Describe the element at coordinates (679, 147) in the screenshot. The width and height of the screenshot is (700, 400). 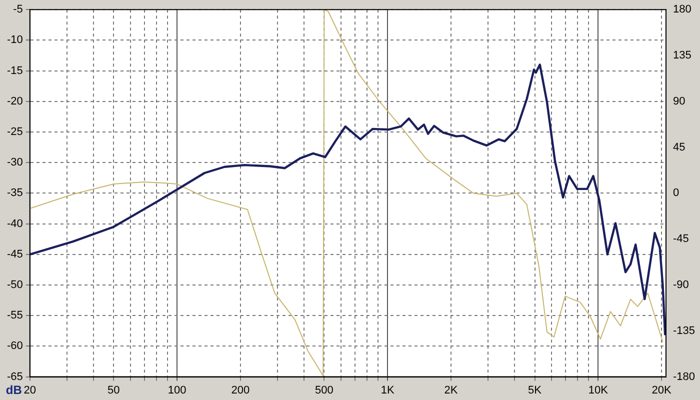
I see `y2-tick-label: 45` at that location.